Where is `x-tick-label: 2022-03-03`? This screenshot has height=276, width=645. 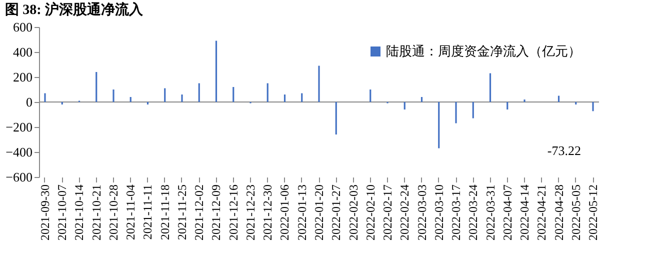
x-tick-label: 2022-03-03 is located at coordinates (421, 212).